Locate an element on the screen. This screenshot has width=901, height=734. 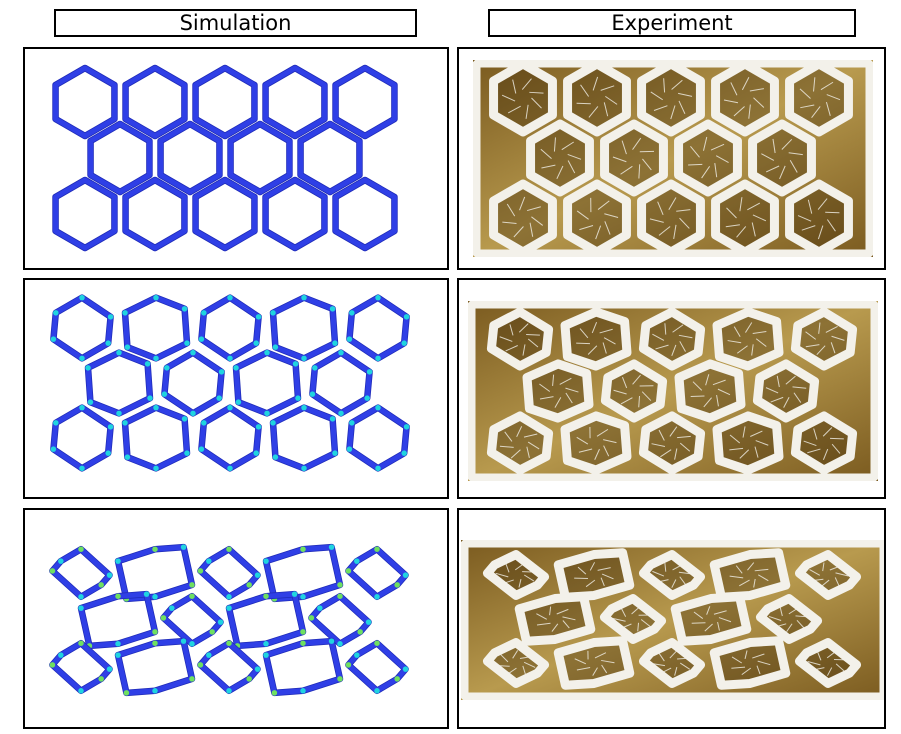
lattice-outer-frame is located at coordinates (673, 391).